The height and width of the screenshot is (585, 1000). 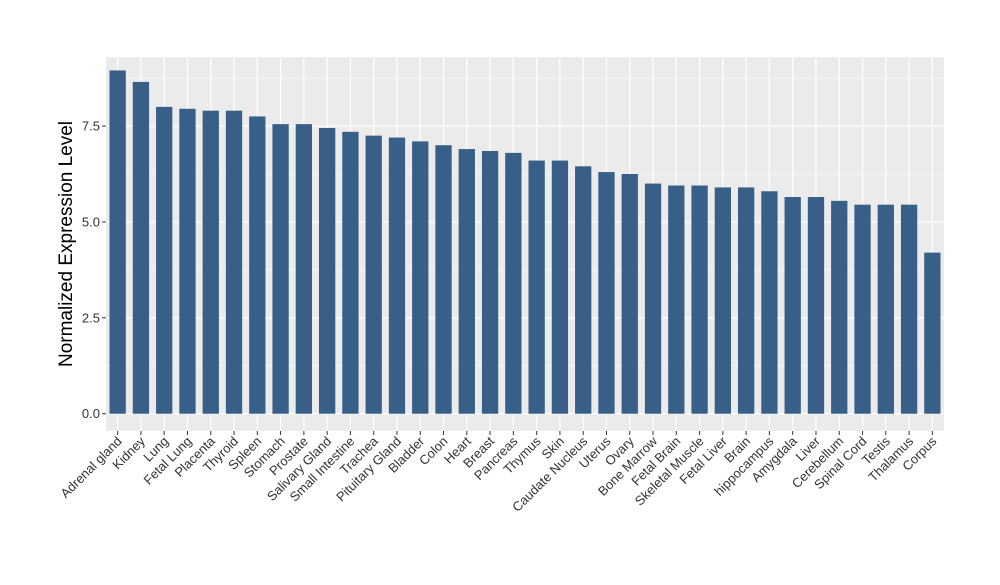 I want to click on y-tick-label: 5.0, so click(x=91, y=221).